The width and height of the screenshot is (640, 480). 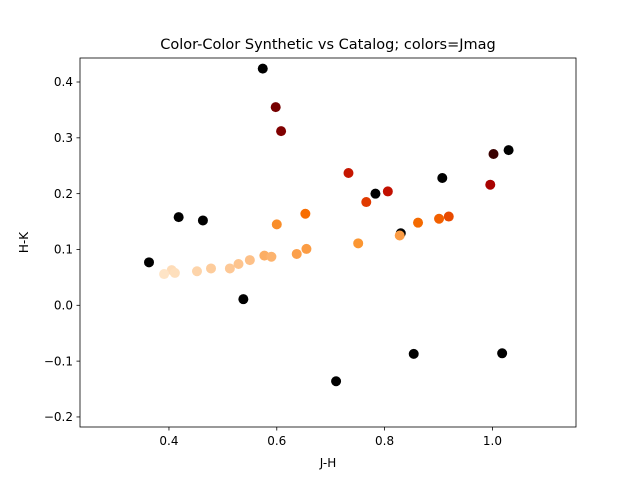 I want to click on y-tick-label: 0.3, so click(x=63, y=138).